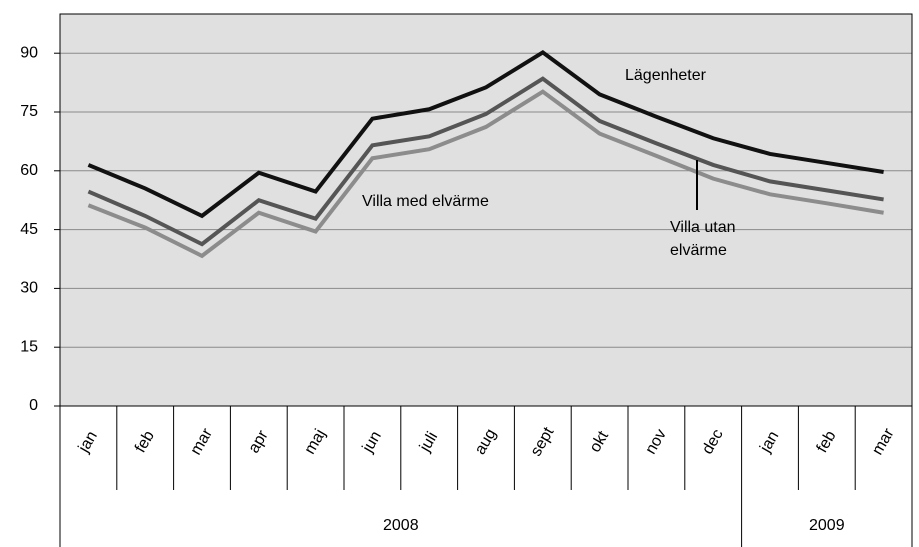  I want to click on x-tick-label: jun, so click(372, 442).